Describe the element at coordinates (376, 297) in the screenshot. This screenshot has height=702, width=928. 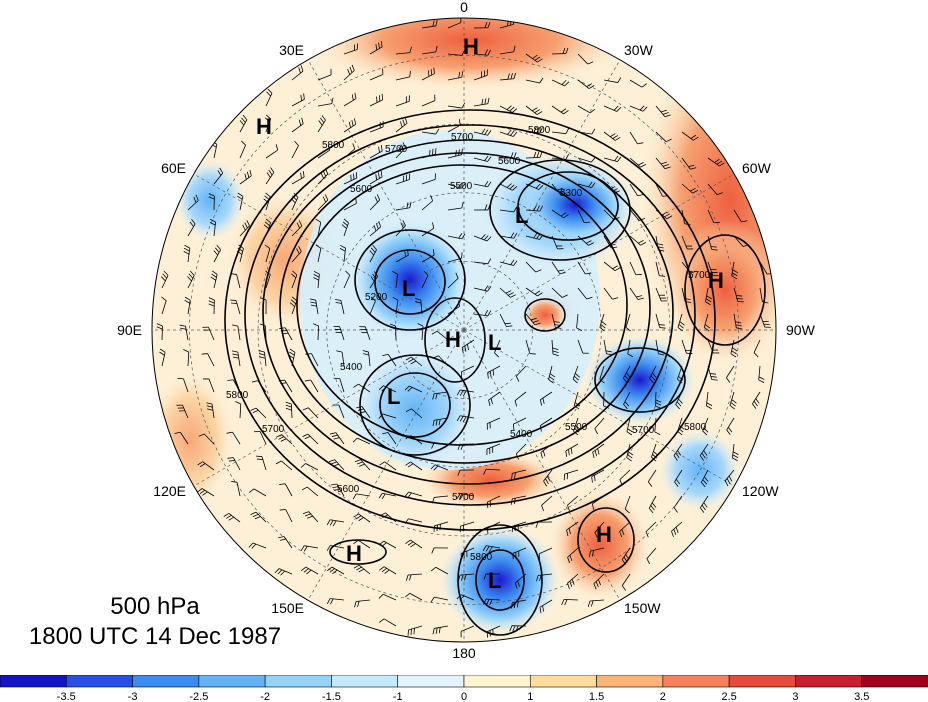
I see `contour-label: 5200` at that location.